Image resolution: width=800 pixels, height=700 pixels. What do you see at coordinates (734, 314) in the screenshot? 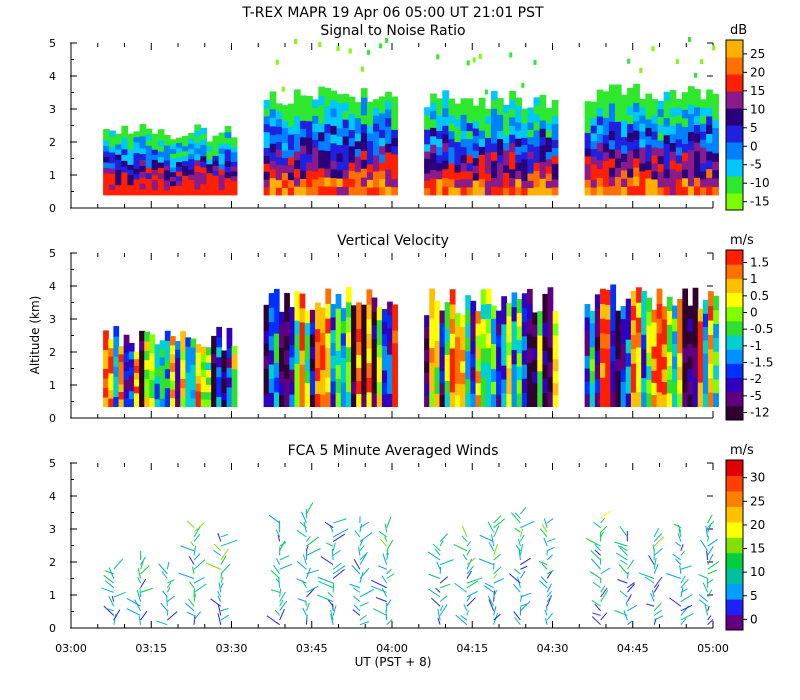
I see `colorbar-swatch` at bounding box center [734, 314].